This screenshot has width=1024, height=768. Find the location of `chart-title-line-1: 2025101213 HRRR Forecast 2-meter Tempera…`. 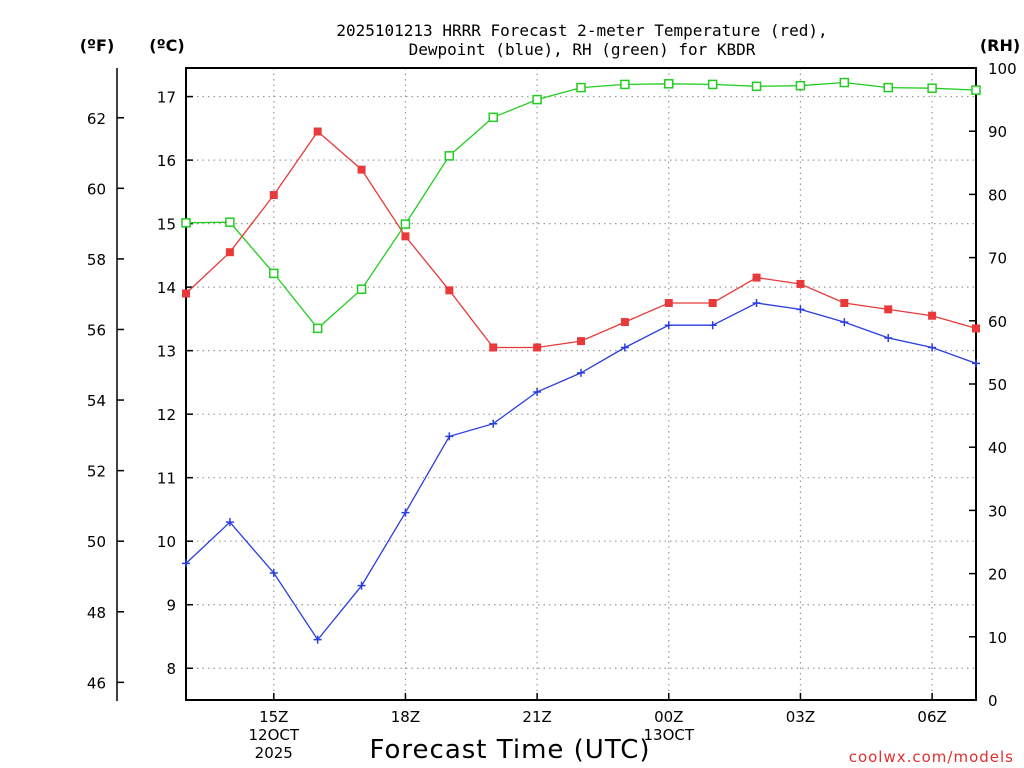

chart-title-line-1: 2025101213 HRRR Forecast 2-meter Tempera… is located at coordinates (581, 30).